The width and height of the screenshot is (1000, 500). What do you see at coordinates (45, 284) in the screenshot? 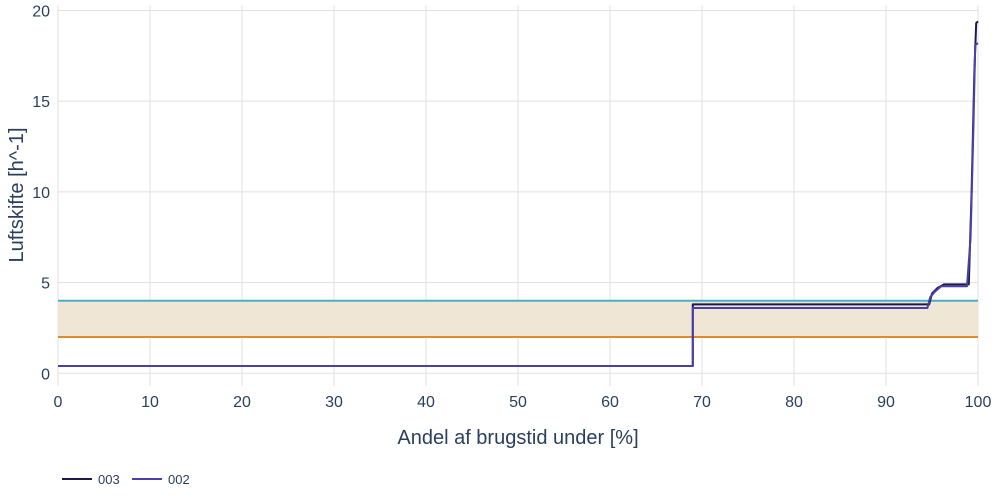
I see `y-tick-label: 5` at bounding box center [45, 284].